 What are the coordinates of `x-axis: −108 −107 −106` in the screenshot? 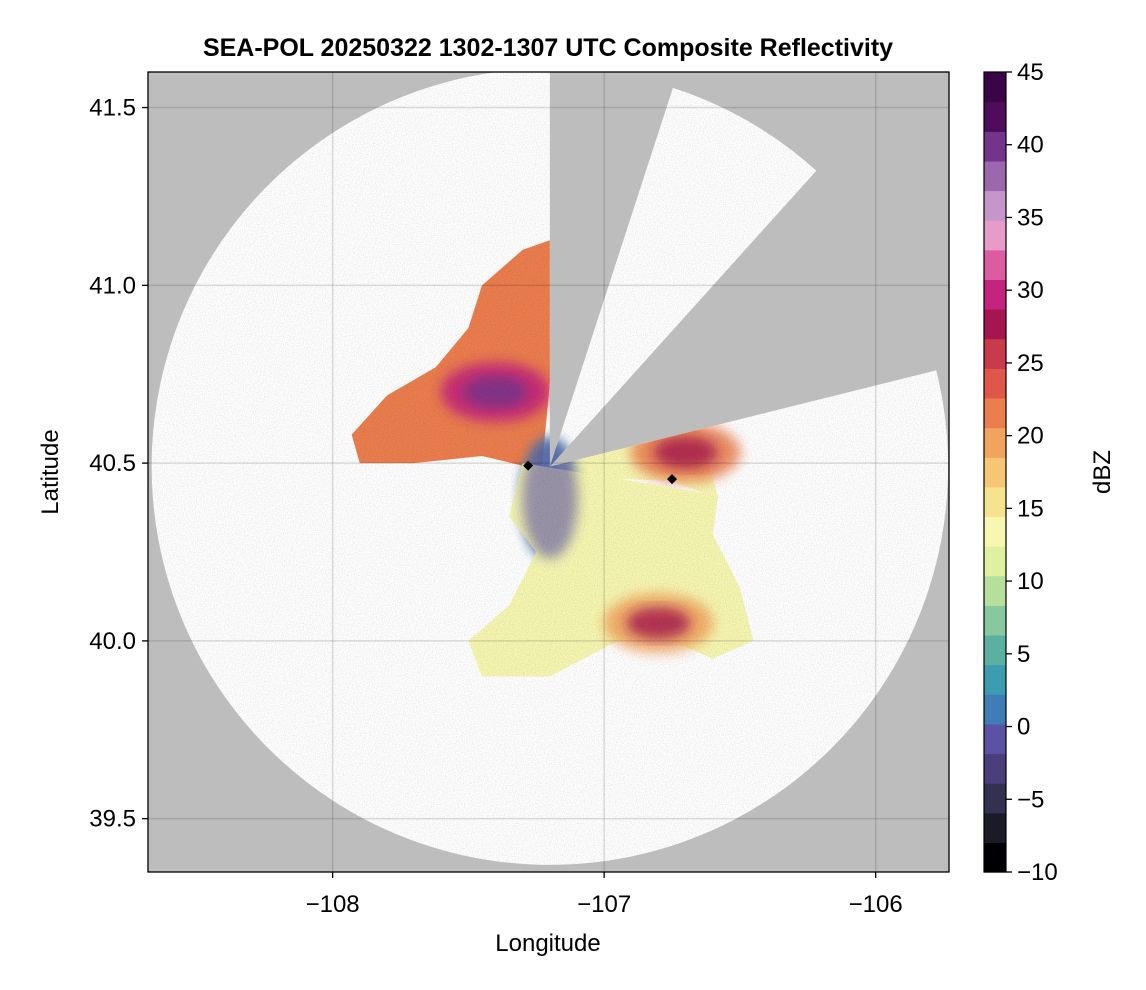 It's located at (604, 895).